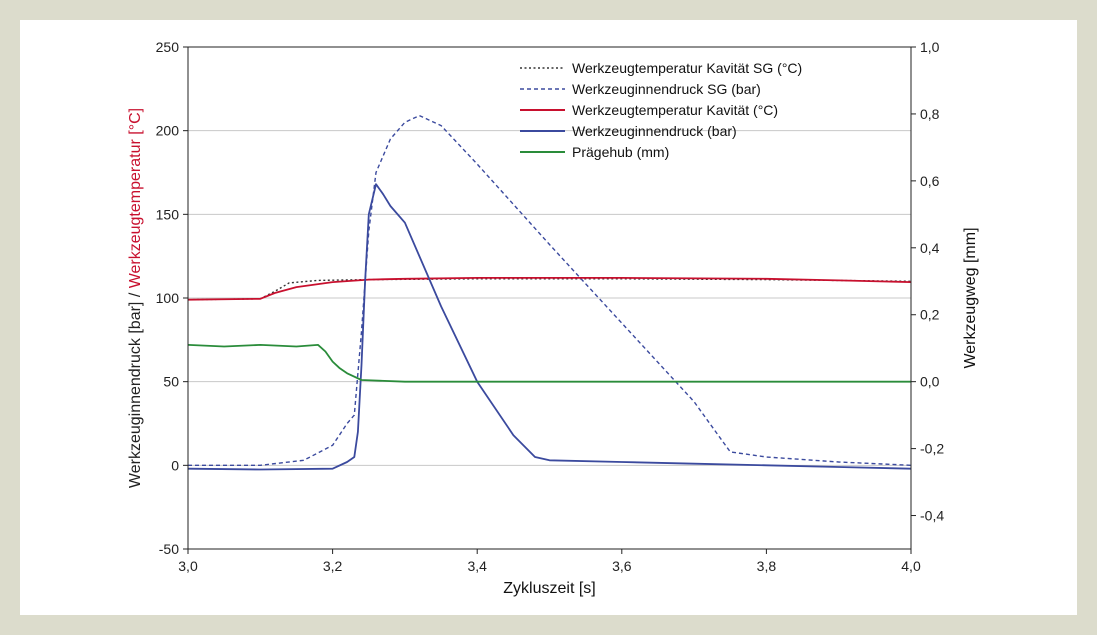 This screenshot has width=1097, height=635. Describe the element at coordinates (135, 198) in the screenshot. I see `left-axis-label-part: Werkzeugtemperatur [°C]` at that location.